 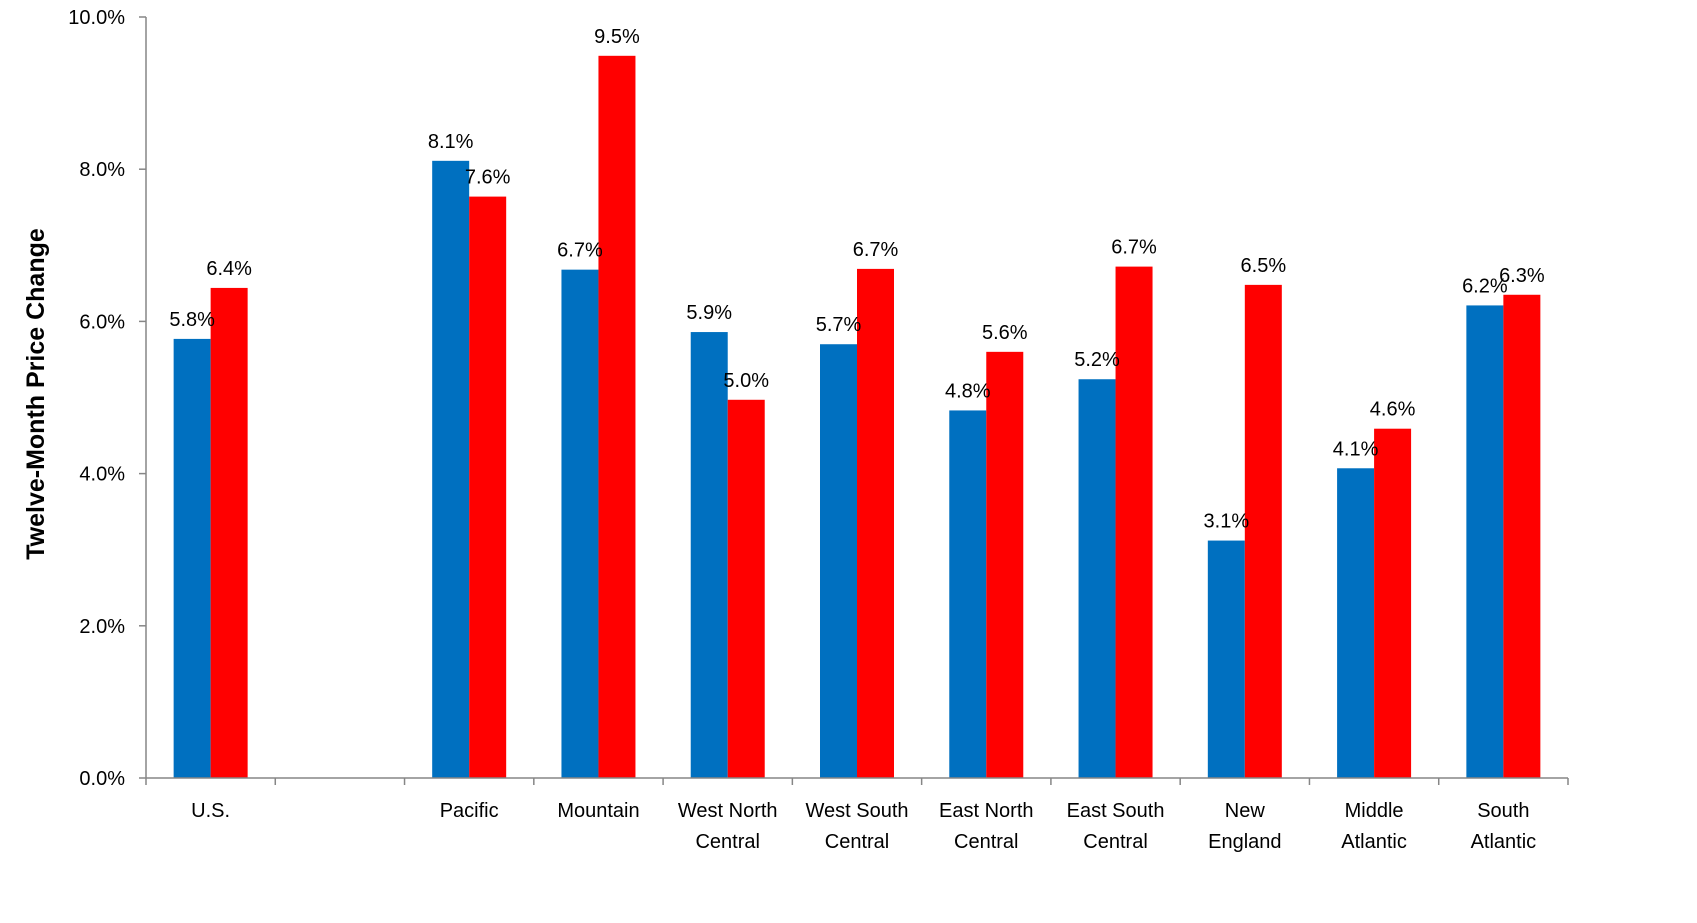 What do you see at coordinates (986, 811) in the screenshot?
I see `x-category-label: East North` at bounding box center [986, 811].